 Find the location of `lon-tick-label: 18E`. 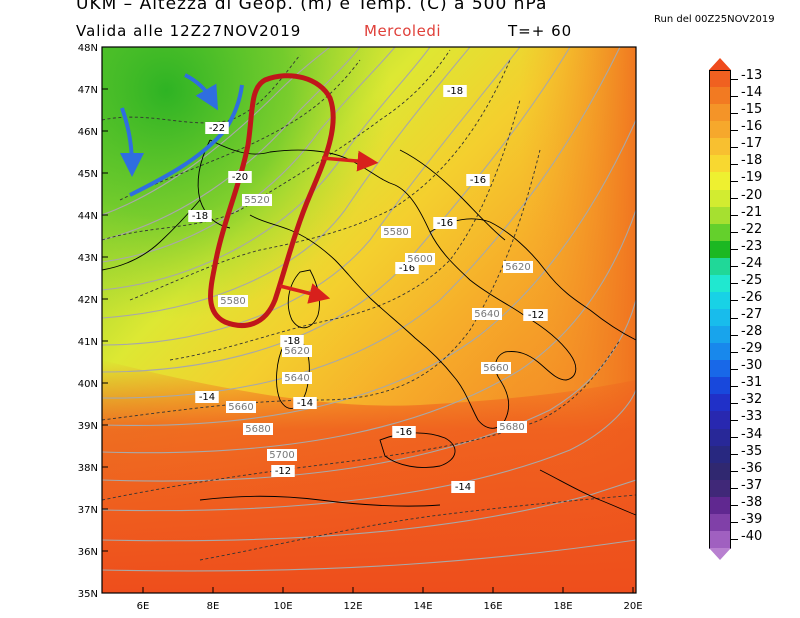

lon-tick-label: 18E is located at coordinates (562, 606).